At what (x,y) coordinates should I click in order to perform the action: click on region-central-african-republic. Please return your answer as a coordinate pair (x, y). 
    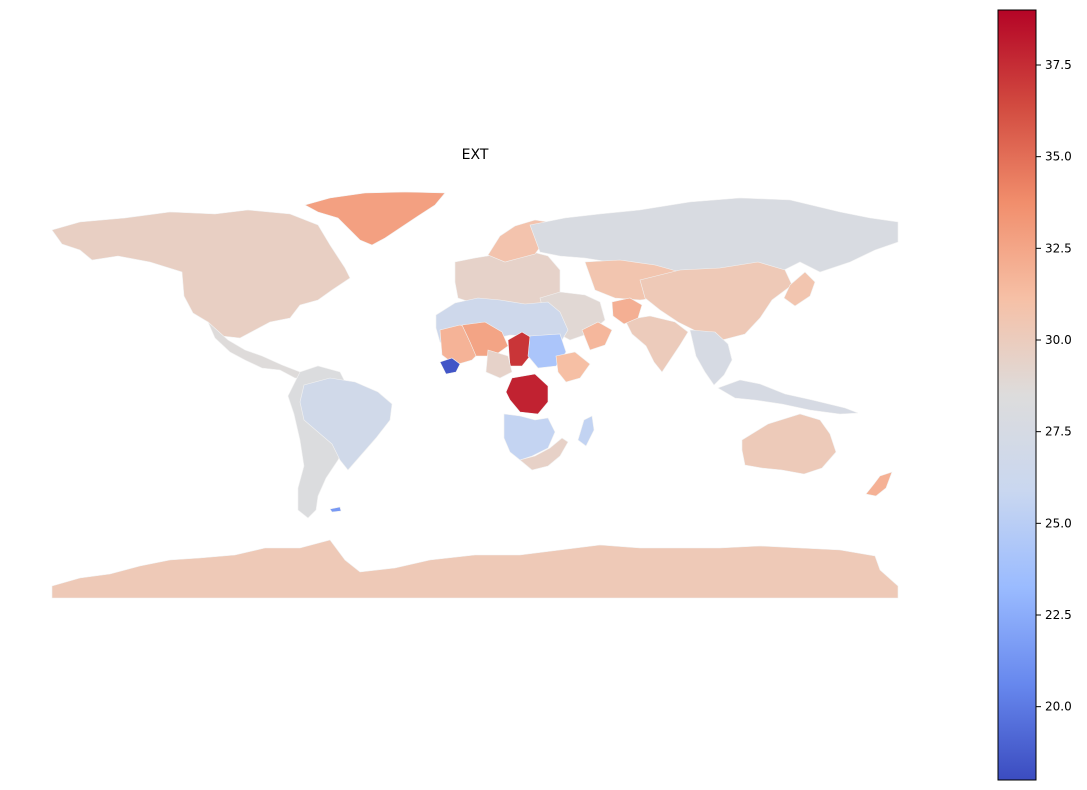
    Looking at the image, I should click on (499, 364).